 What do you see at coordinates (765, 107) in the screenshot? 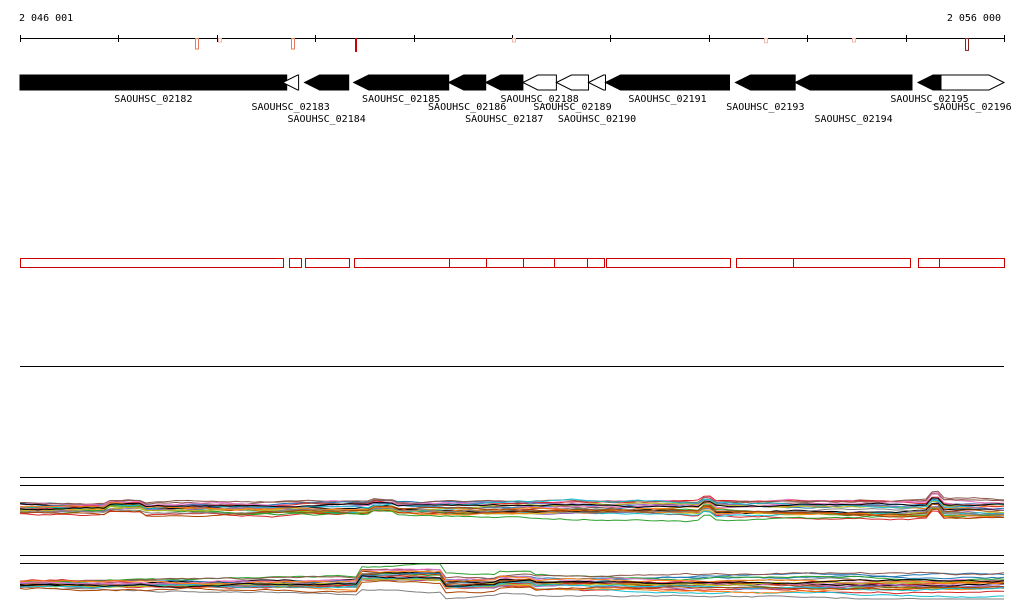
I see `gene-label: SAOUHSC_02193` at bounding box center [765, 107].